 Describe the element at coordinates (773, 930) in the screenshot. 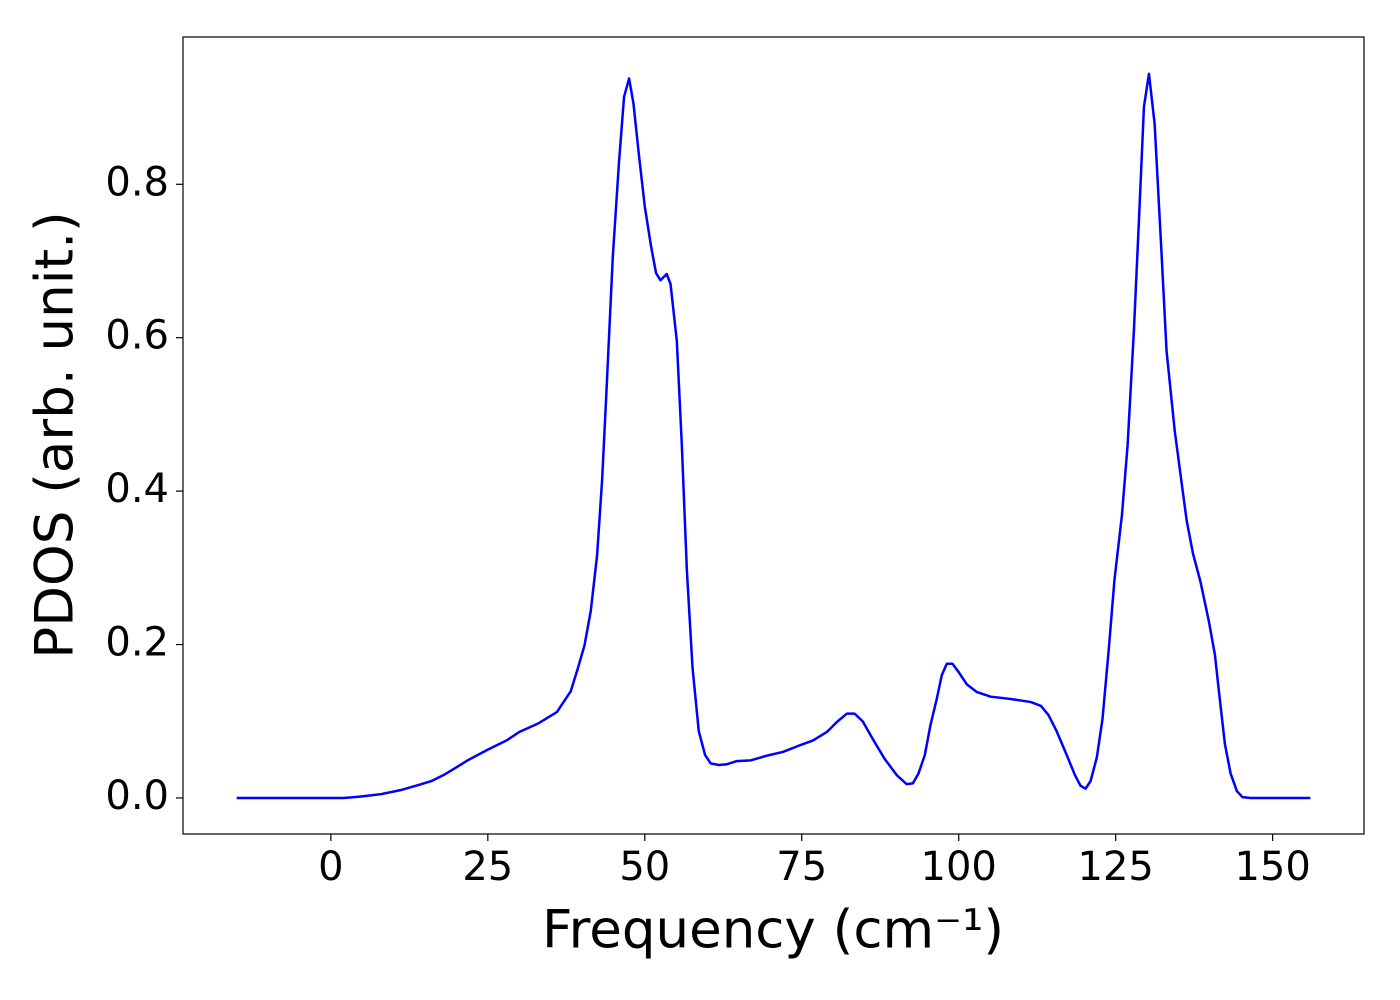

I see `x-axis-label: Frequency (cm⁻¹)` at that location.